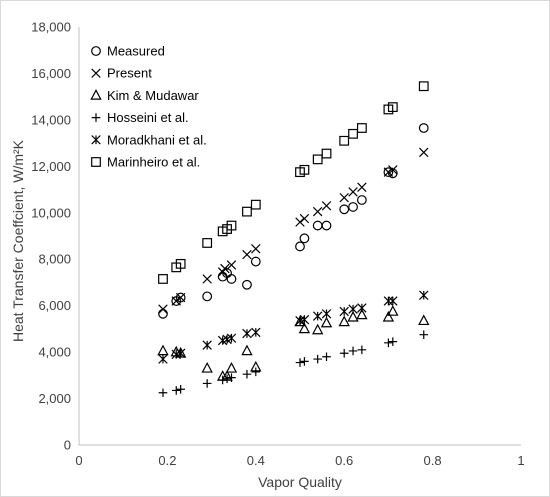  I want to click on y-tick-label: 18,000, so click(51, 27).